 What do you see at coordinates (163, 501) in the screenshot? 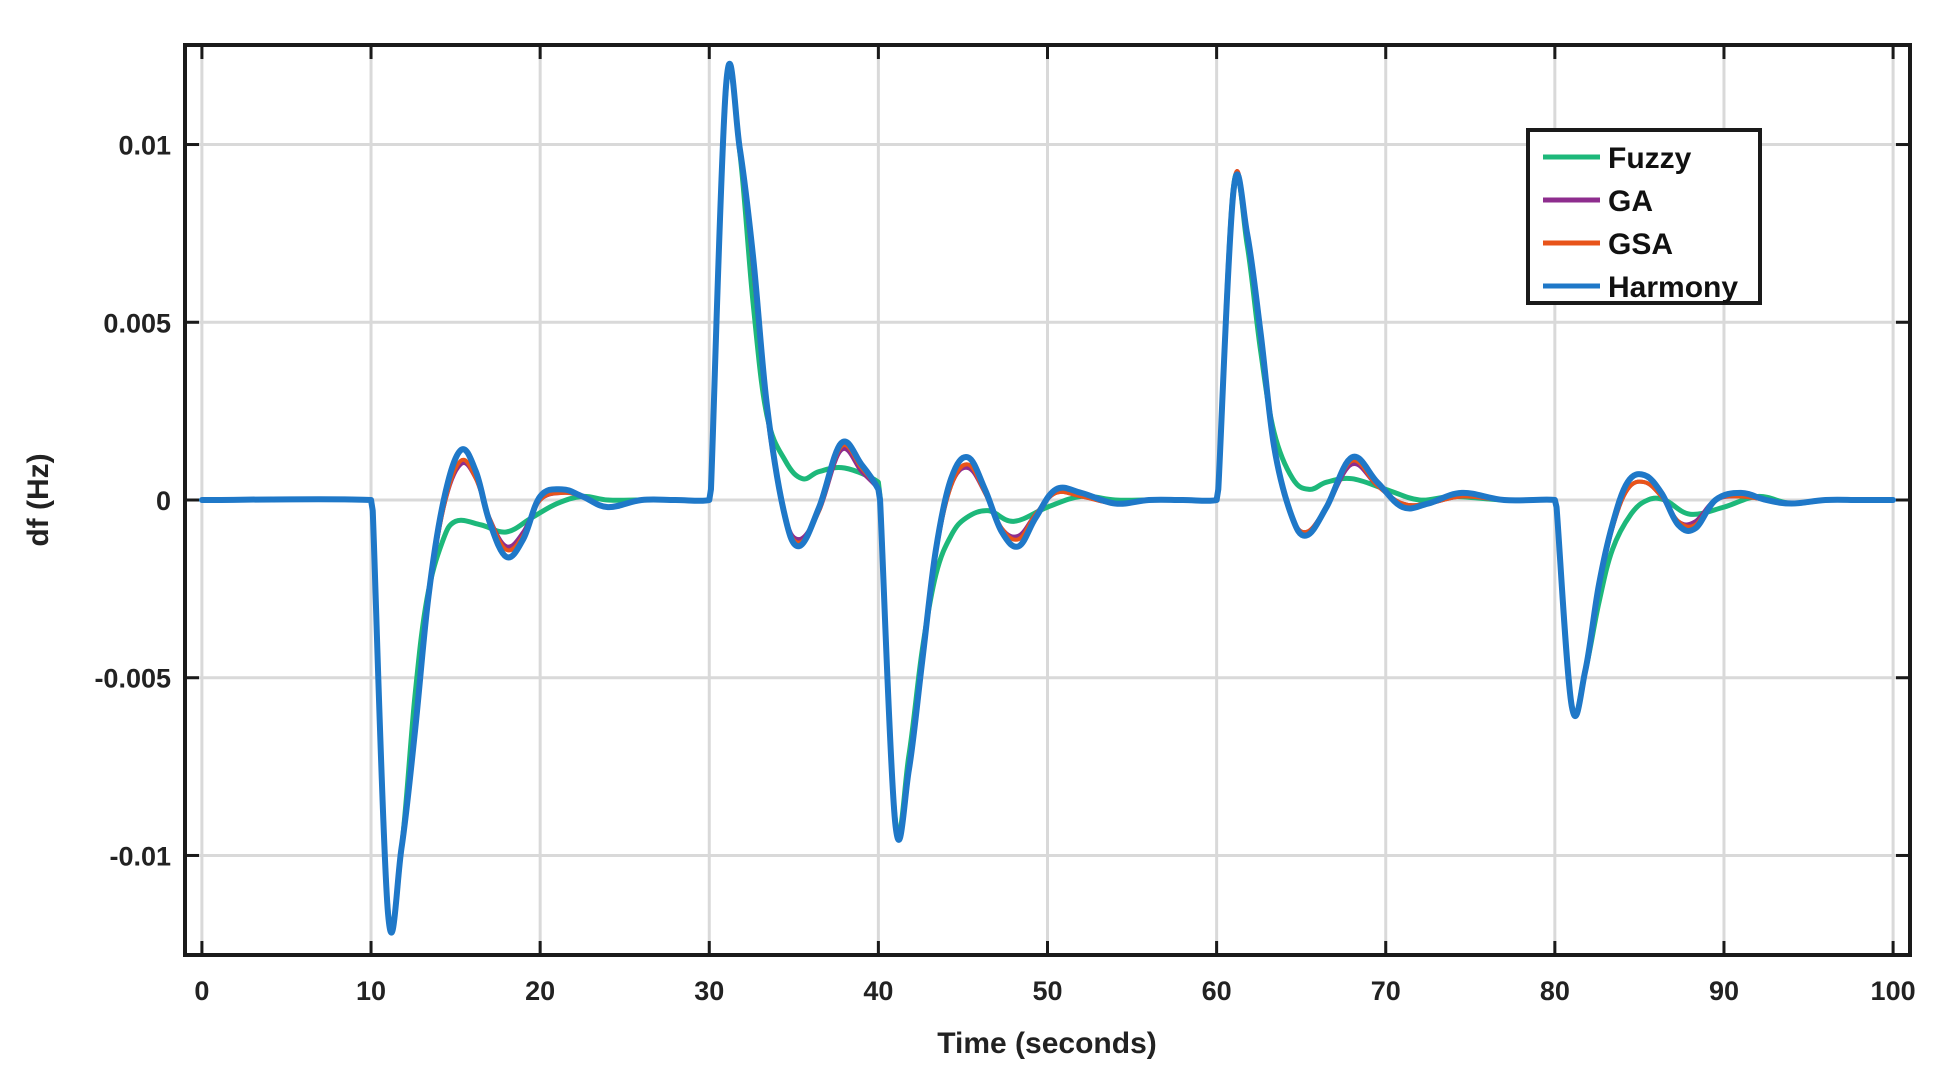
I see `y-tick-label: 0` at bounding box center [163, 501].